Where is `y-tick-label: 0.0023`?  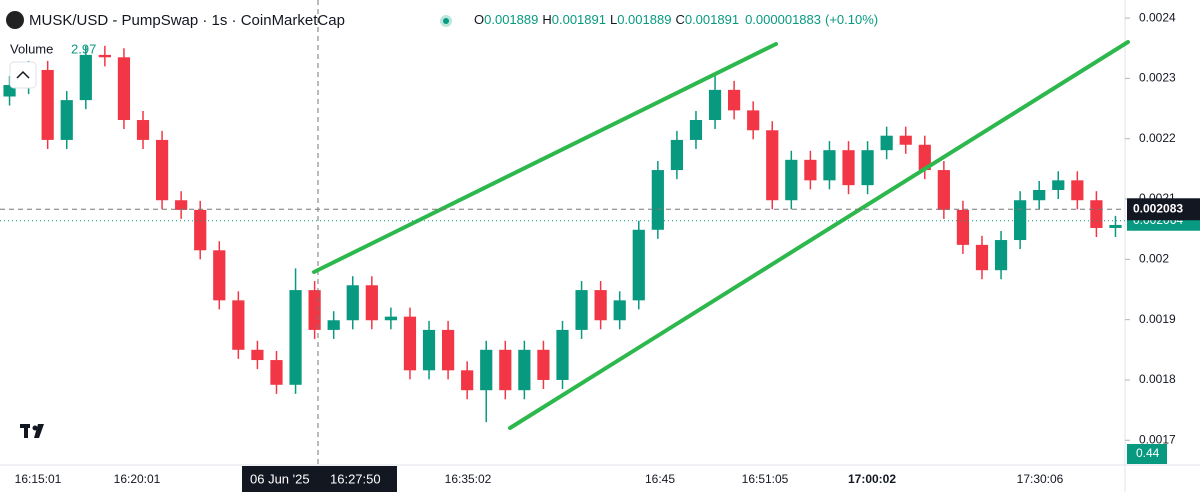
y-tick-label: 0.0023 is located at coordinates (1157, 78).